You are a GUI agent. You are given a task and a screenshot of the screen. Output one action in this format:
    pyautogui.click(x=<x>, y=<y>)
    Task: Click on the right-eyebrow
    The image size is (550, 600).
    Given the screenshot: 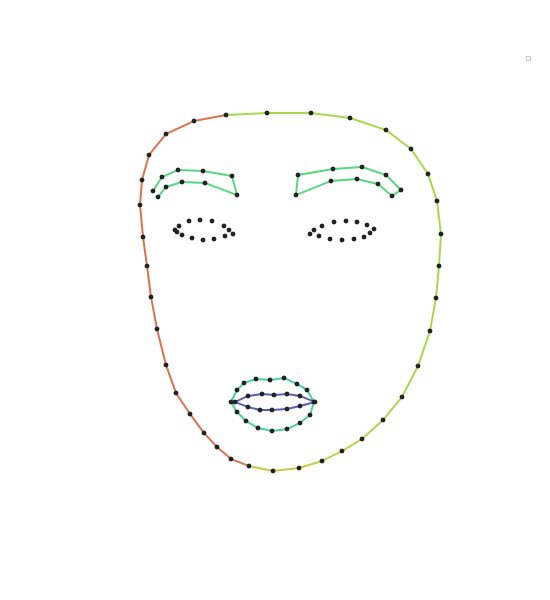 What is the action you would take?
    pyautogui.click(x=348, y=181)
    